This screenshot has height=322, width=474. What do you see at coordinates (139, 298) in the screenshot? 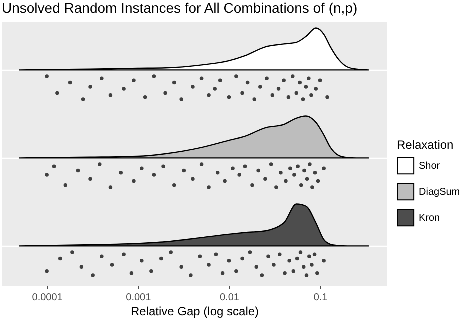
I see `x-tick-label: 0.001` at bounding box center [139, 298].